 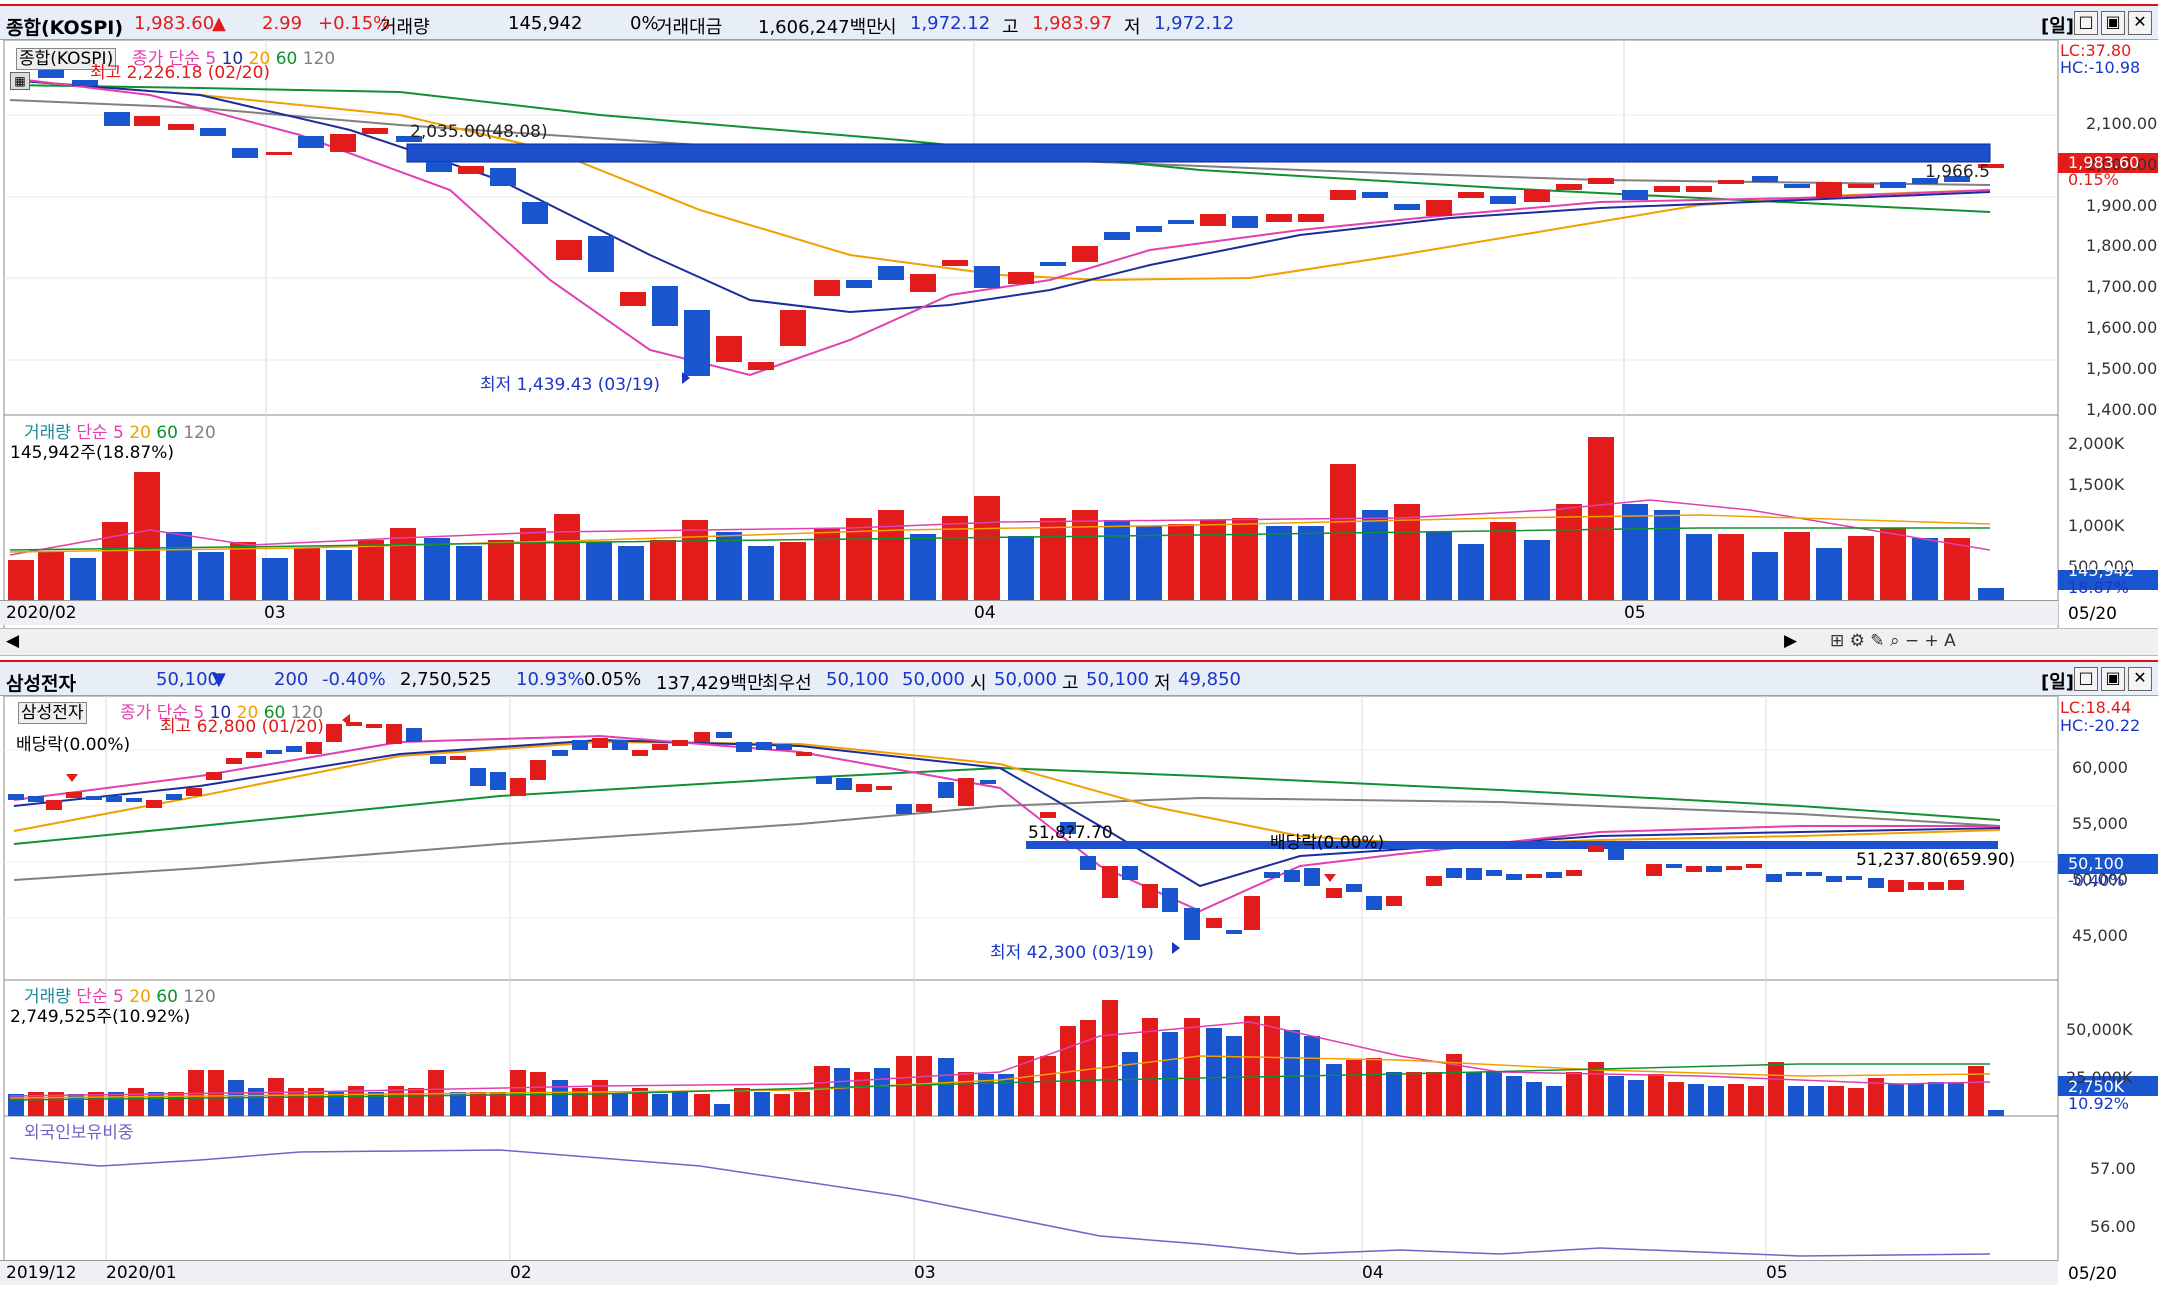 What do you see at coordinates (933, 679) in the screenshot?
I see `best-bid: 50,000` at bounding box center [933, 679].